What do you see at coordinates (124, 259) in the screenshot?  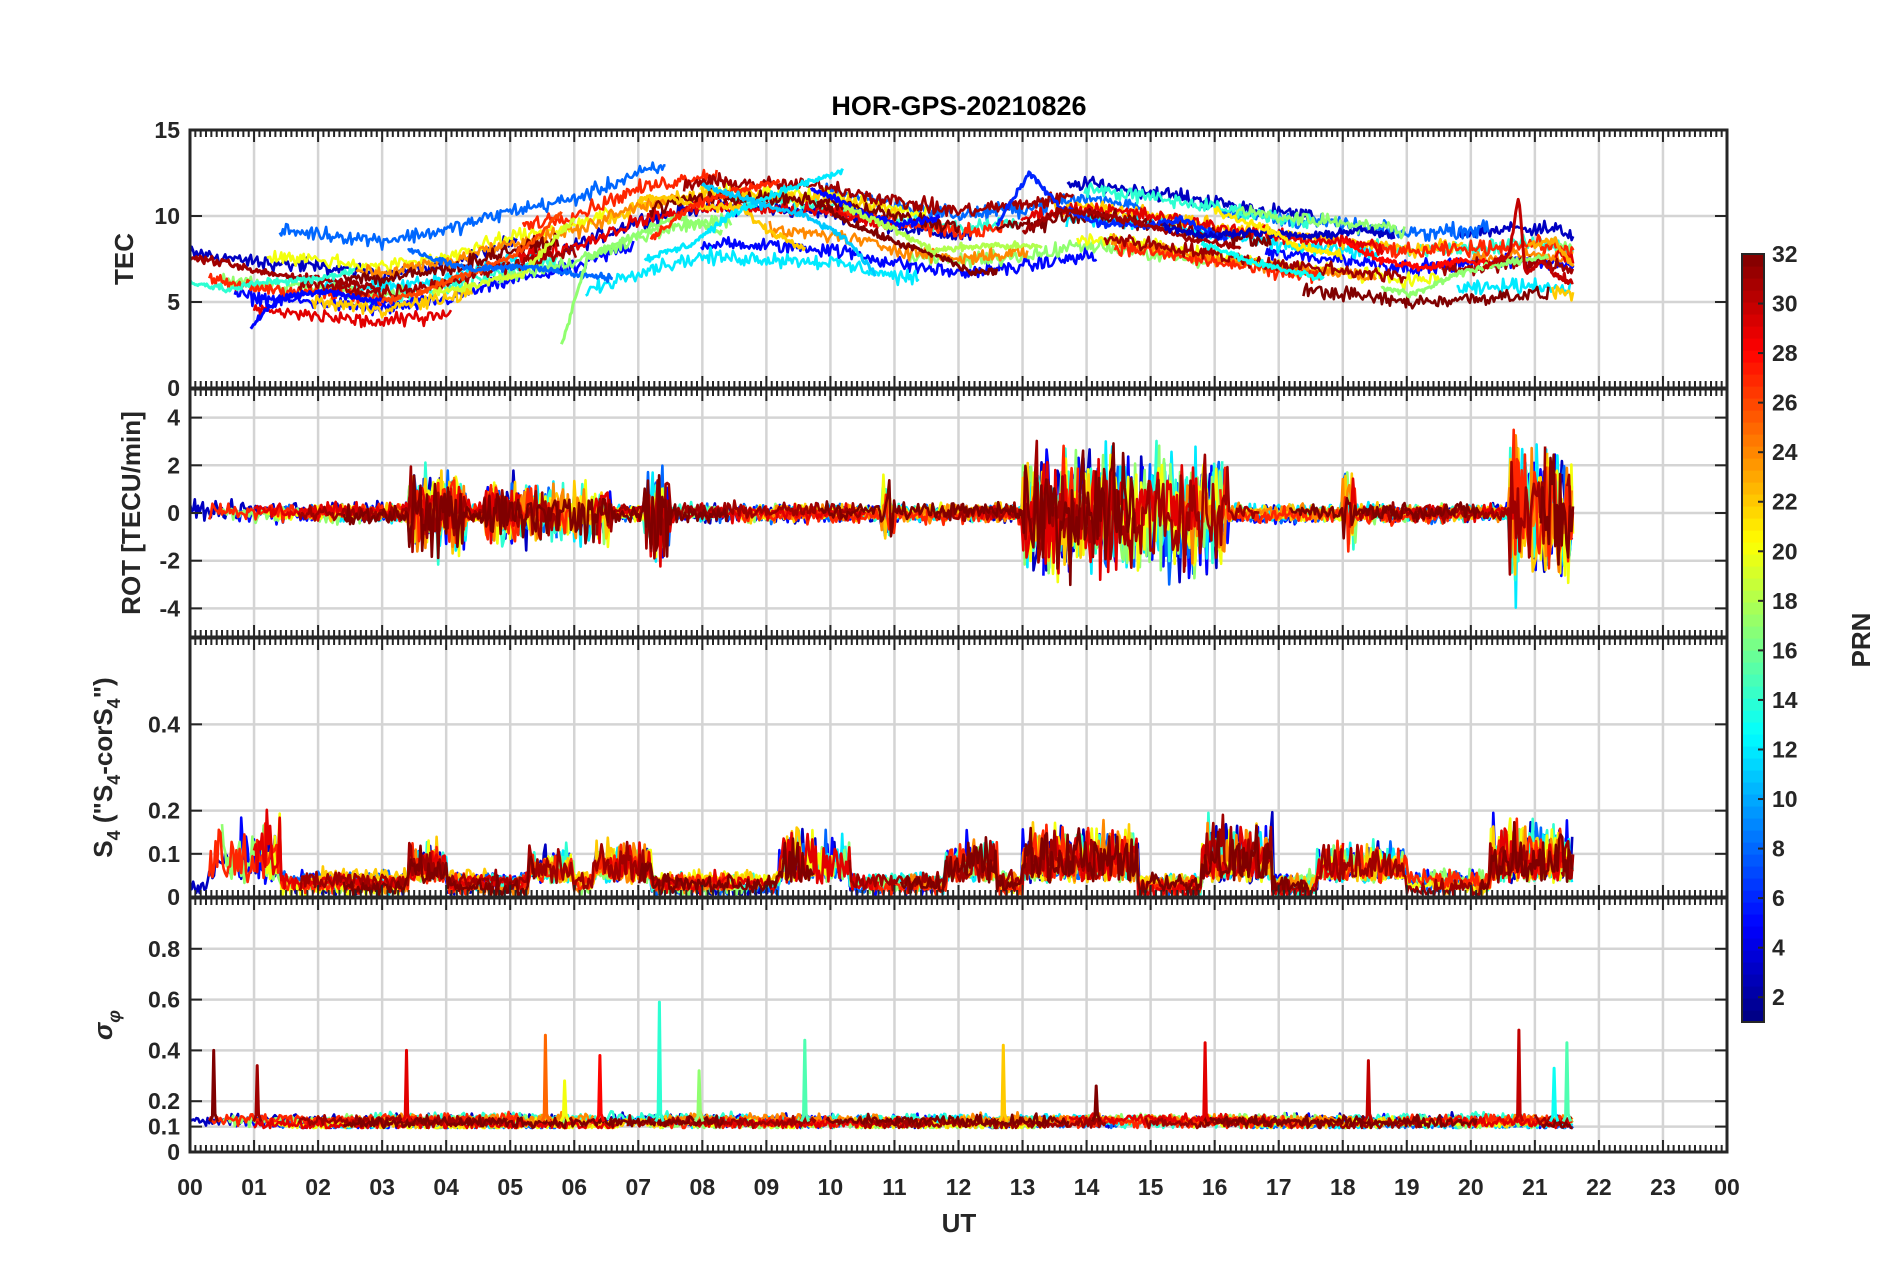 I see `panel-tec-ylabel: TEC` at bounding box center [124, 259].